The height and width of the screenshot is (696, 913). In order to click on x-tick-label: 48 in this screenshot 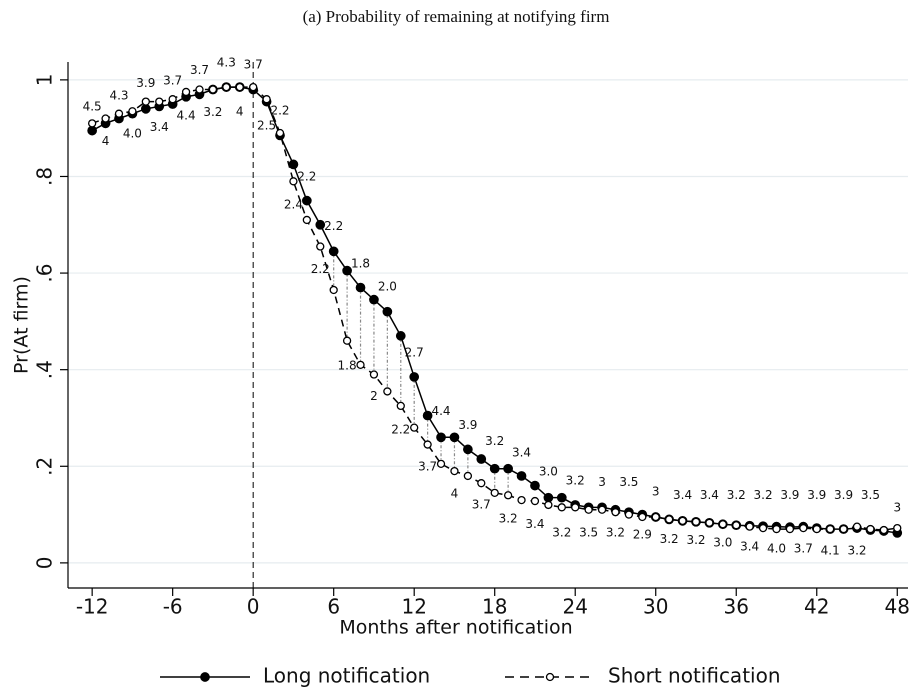, I will do `click(897, 607)`.